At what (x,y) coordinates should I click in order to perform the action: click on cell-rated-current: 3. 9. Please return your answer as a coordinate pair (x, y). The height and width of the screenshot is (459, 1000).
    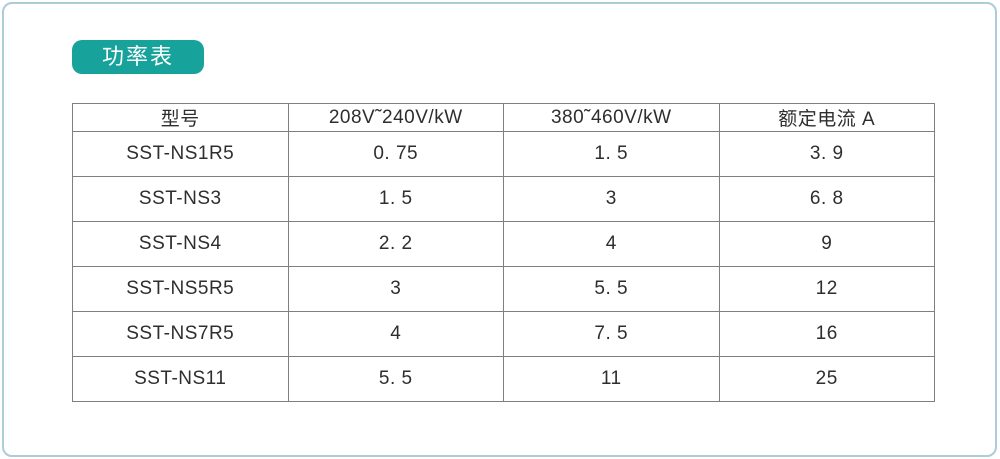
    Looking at the image, I should click on (826, 154).